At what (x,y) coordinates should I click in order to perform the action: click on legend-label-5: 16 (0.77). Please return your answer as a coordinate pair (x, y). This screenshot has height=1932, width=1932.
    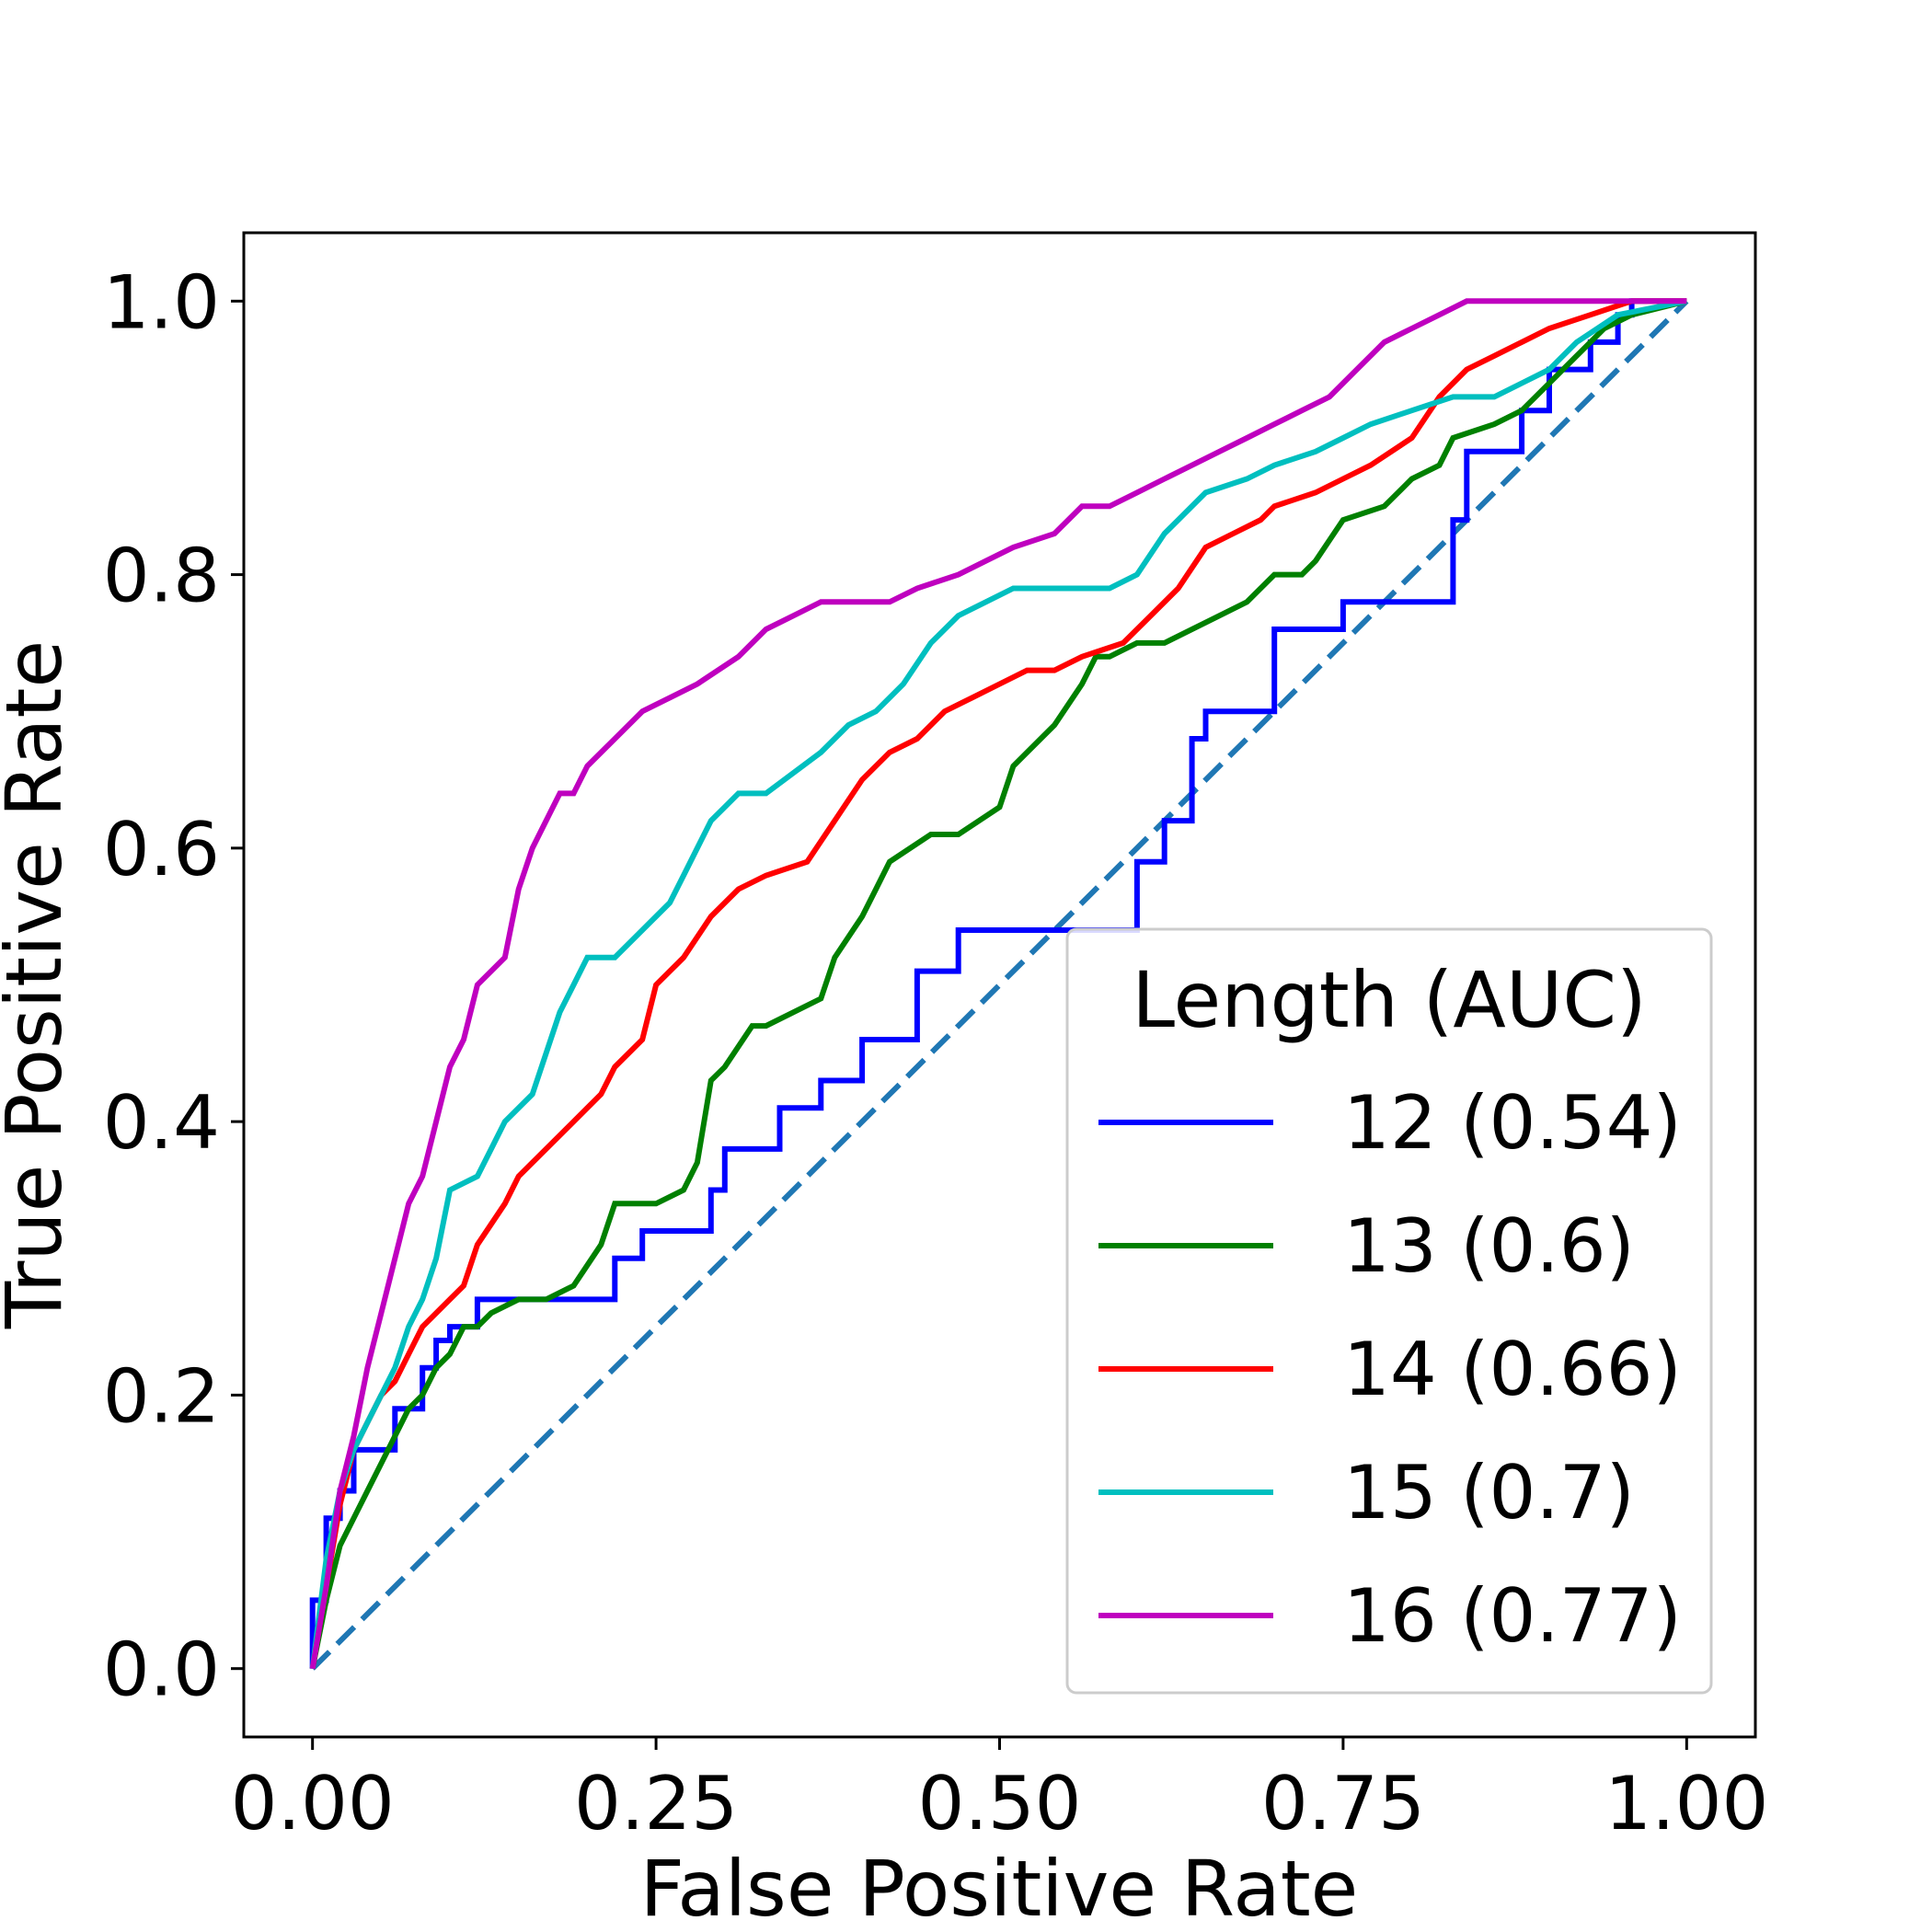
    Looking at the image, I should click on (1512, 1616).